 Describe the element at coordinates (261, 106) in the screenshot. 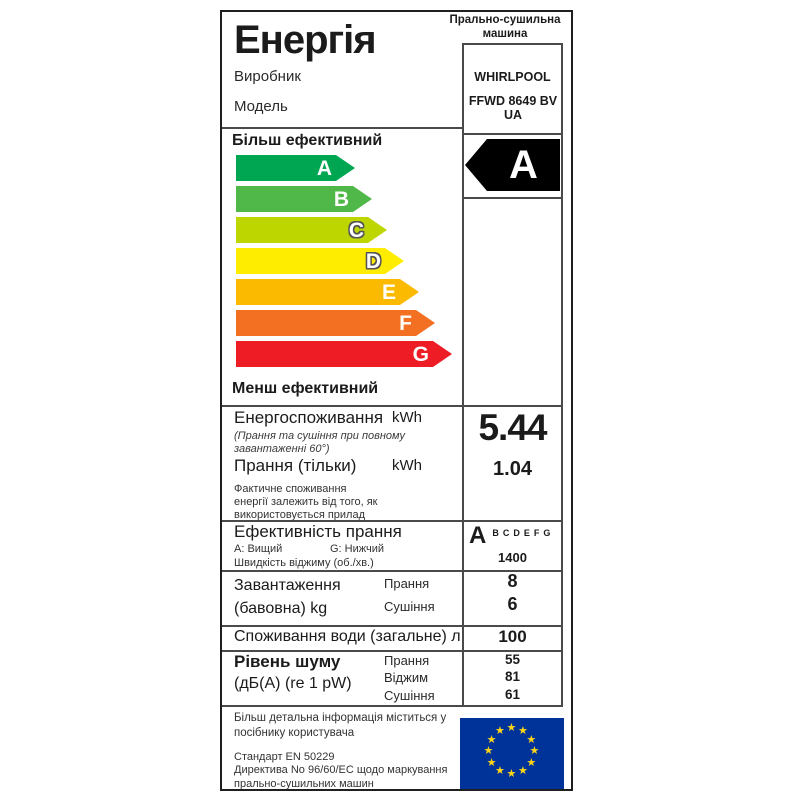

I see `model-label: Модель` at that location.